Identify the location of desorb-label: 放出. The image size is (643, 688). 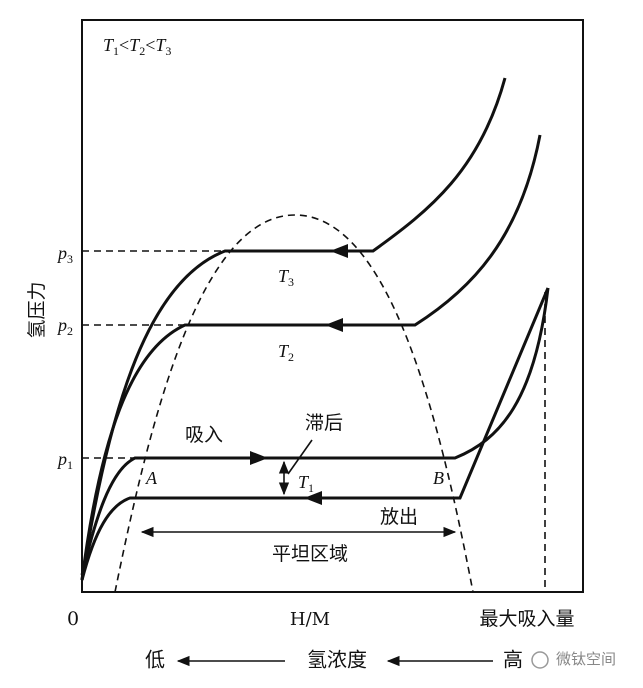
(399, 517).